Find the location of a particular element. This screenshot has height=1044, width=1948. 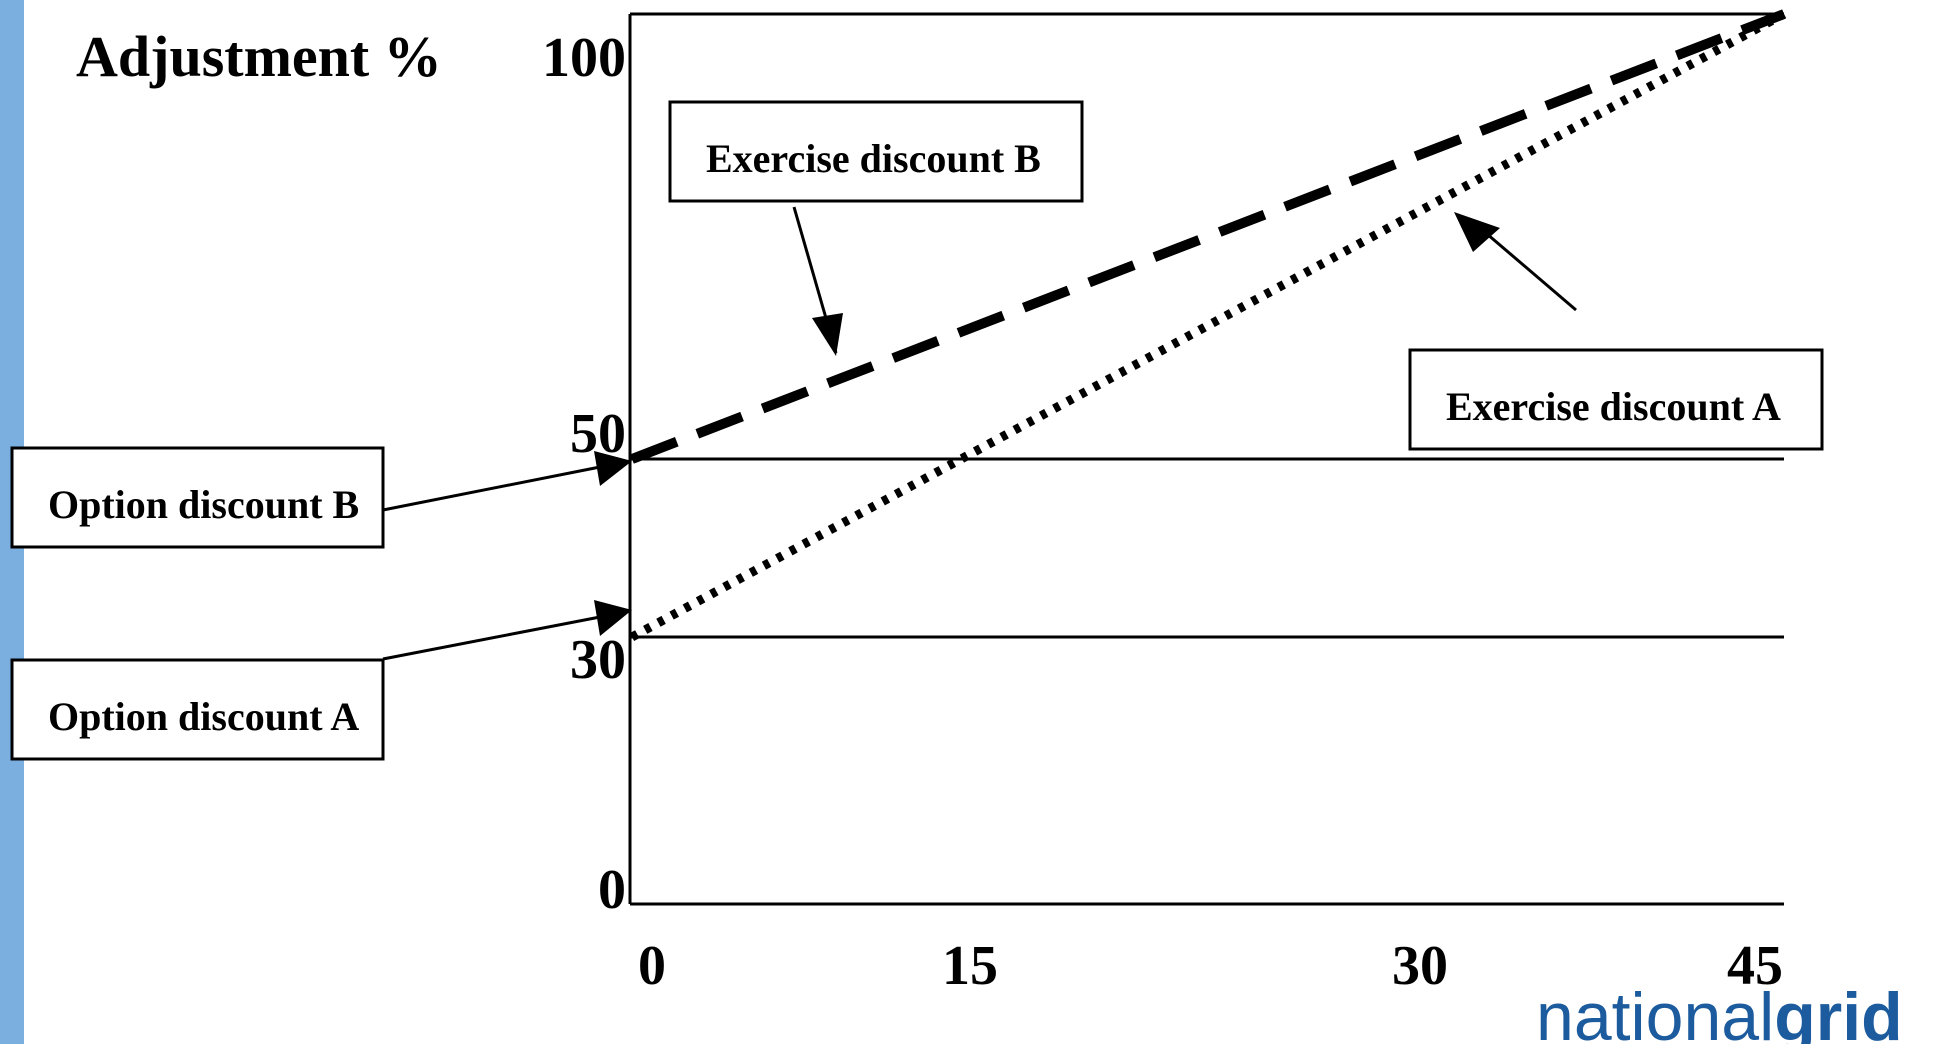

callout-option-discount-b: Option discount B is located at coordinates (321, 497).